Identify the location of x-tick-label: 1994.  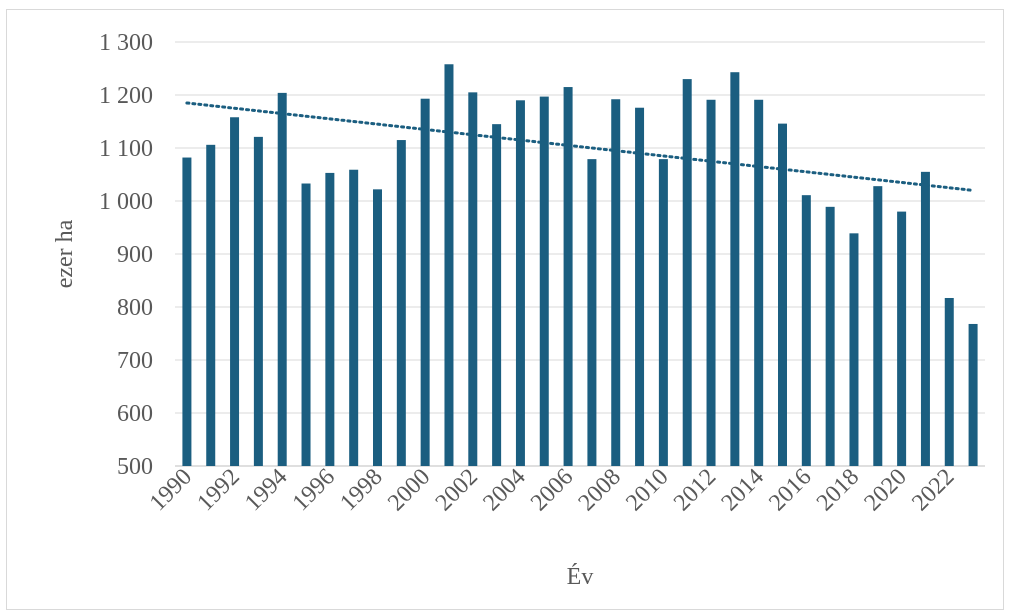
(266, 490).